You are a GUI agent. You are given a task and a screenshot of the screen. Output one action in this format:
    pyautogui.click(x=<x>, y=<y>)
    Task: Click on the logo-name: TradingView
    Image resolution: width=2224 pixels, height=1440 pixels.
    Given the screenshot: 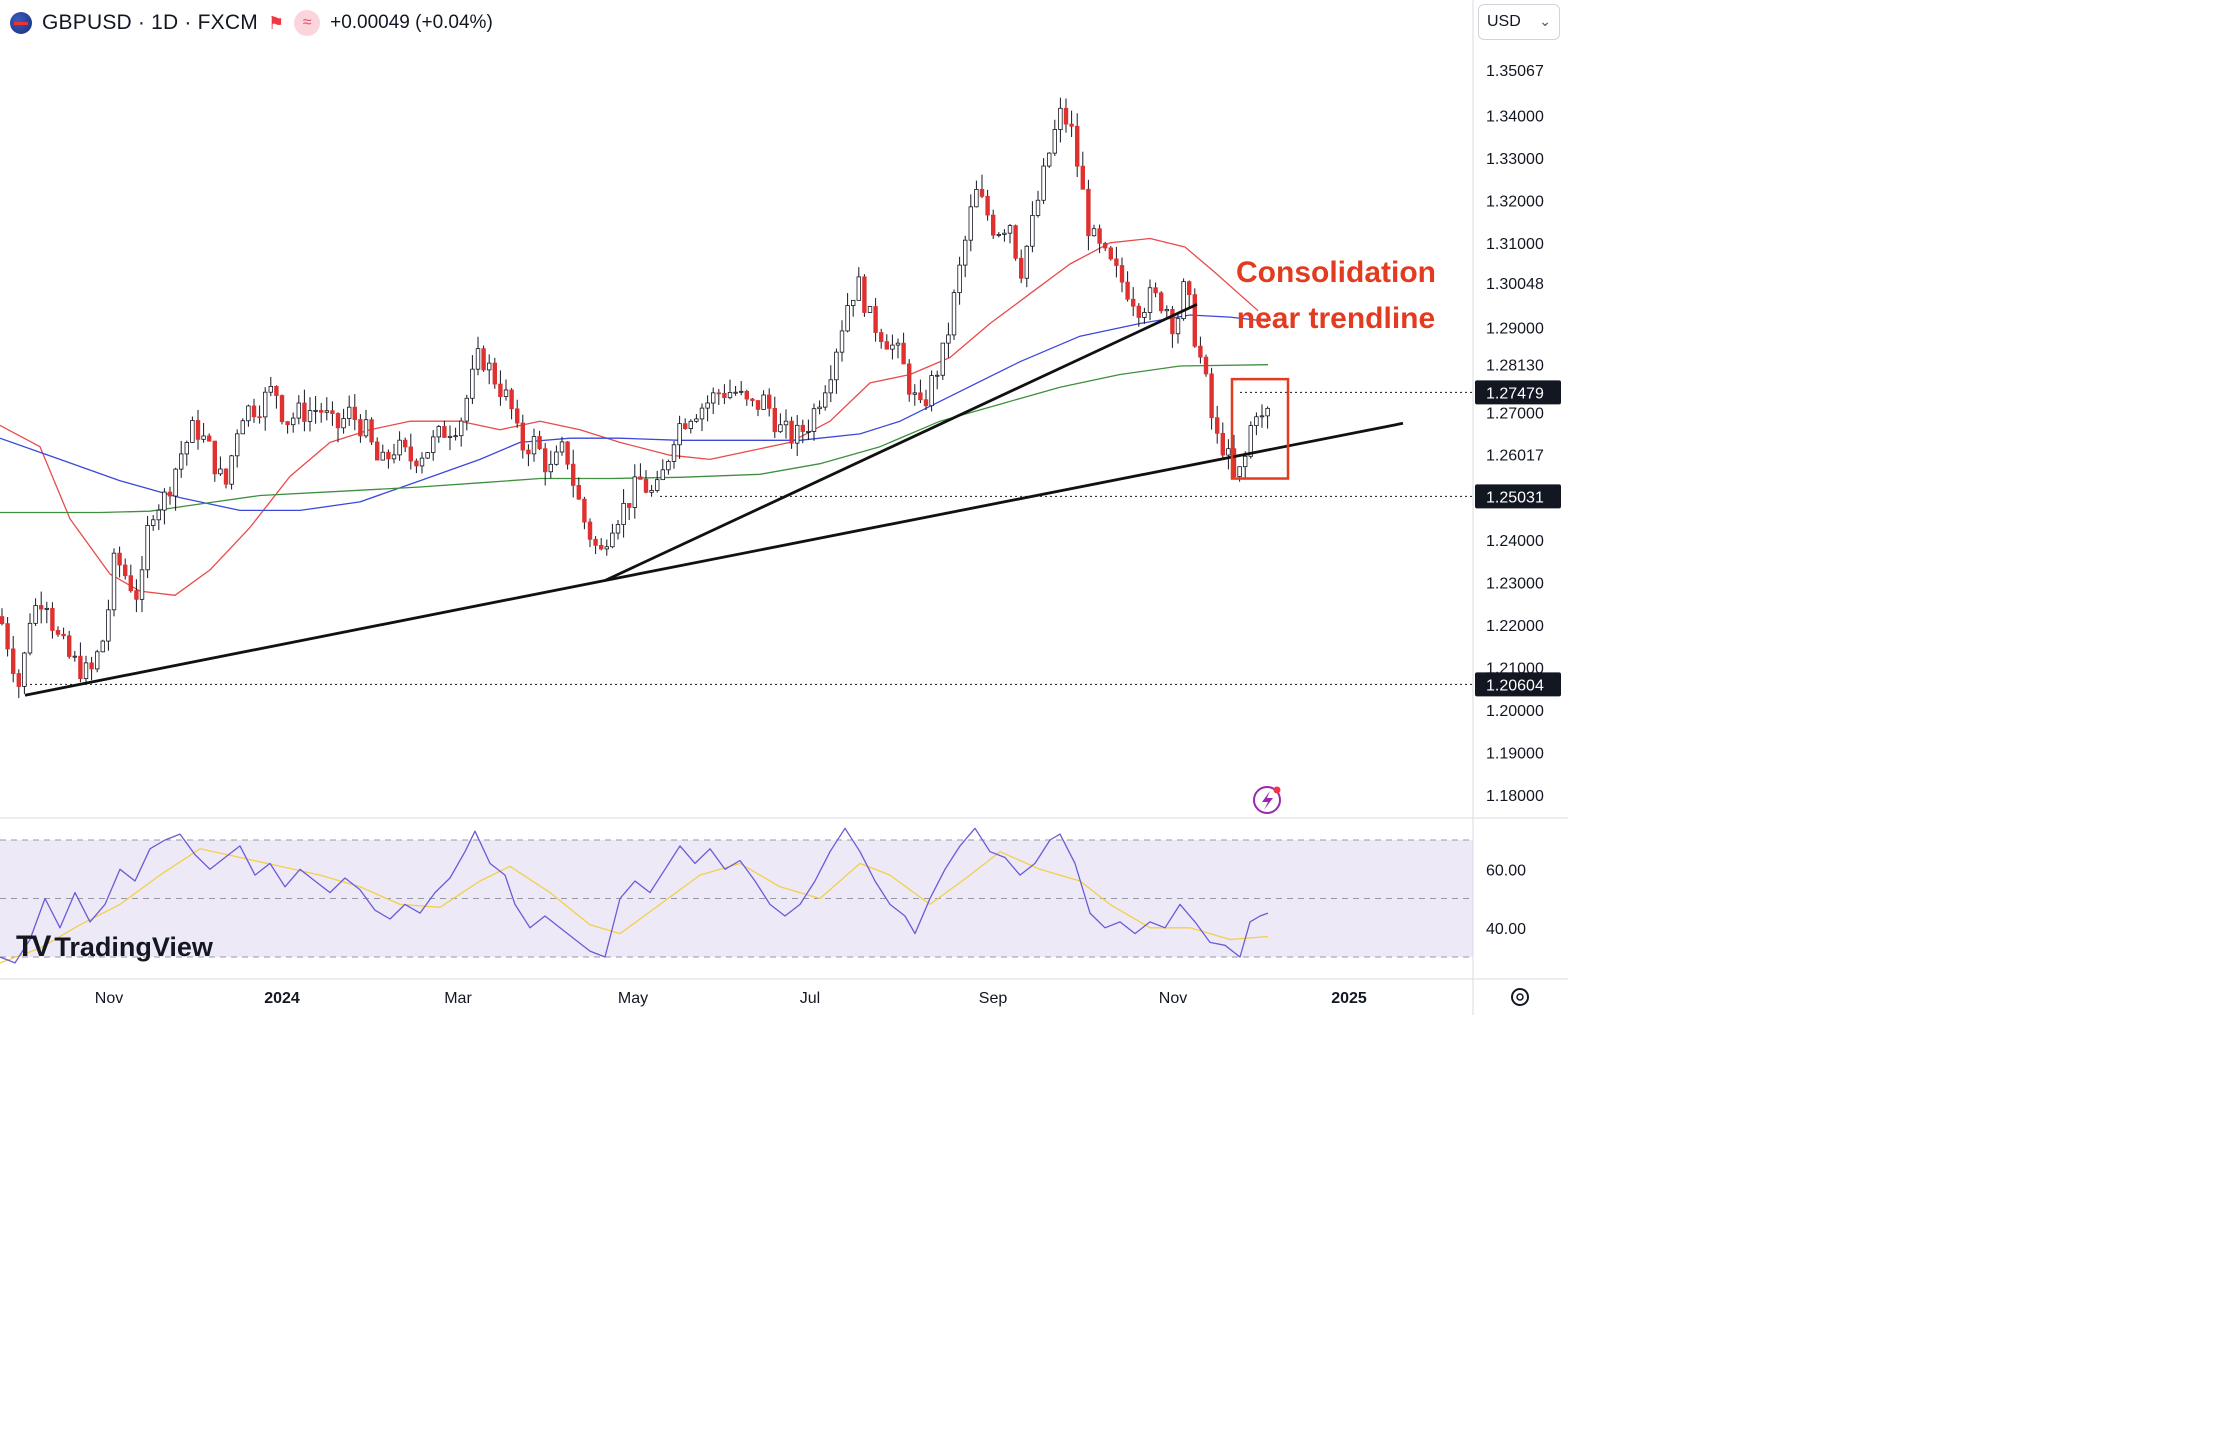 What is the action you would take?
    pyautogui.click(x=133, y=946)
    